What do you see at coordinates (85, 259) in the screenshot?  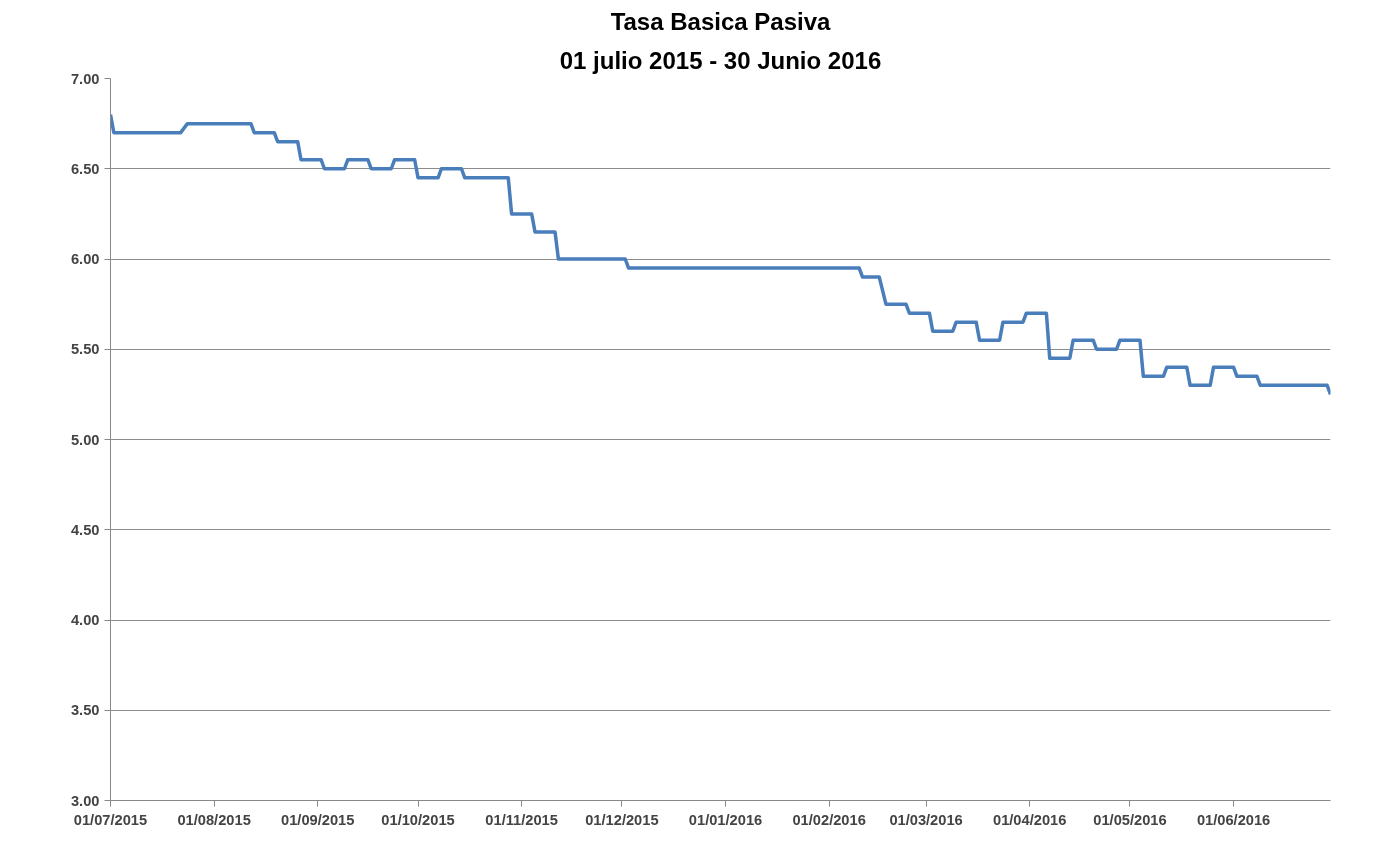 I see `y-tick-label: 6.00` at bounding box center [85, 259].